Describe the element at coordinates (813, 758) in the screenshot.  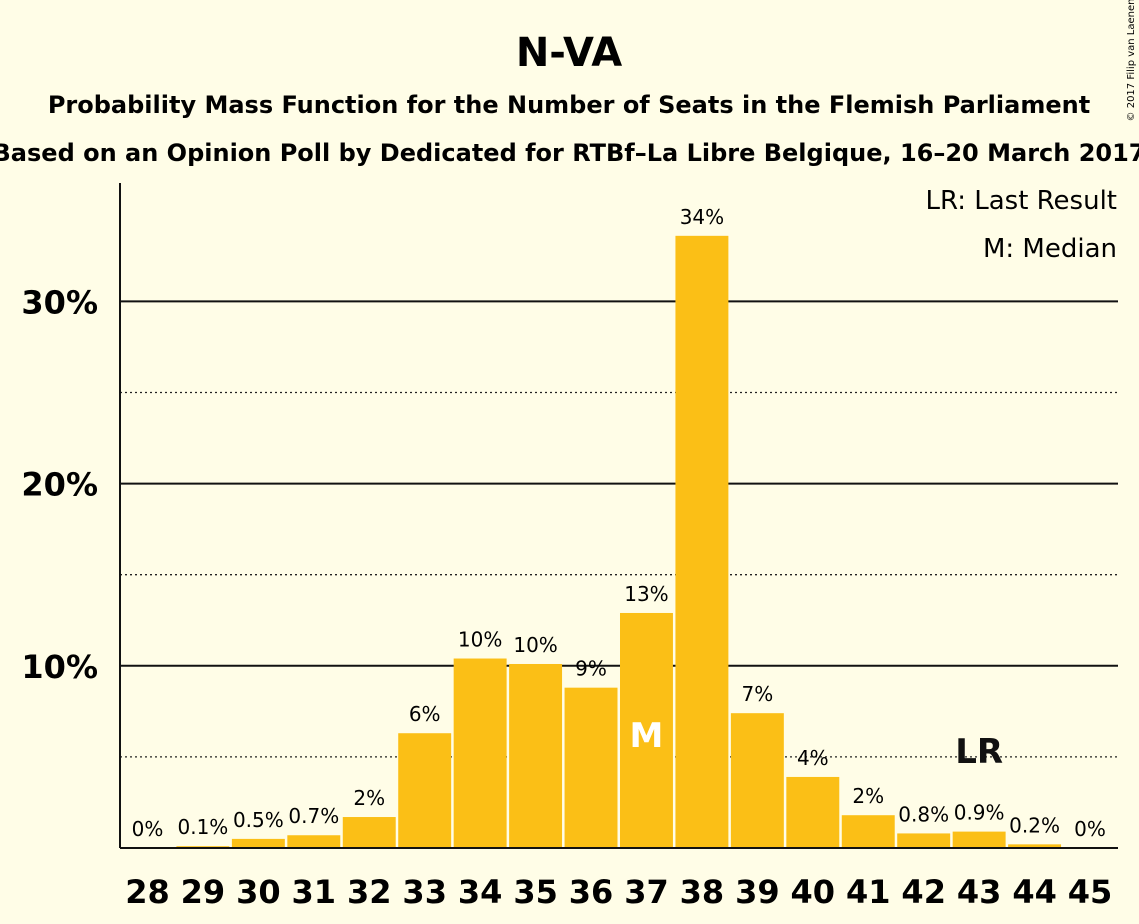
I see `data-label: 4%` at that location.